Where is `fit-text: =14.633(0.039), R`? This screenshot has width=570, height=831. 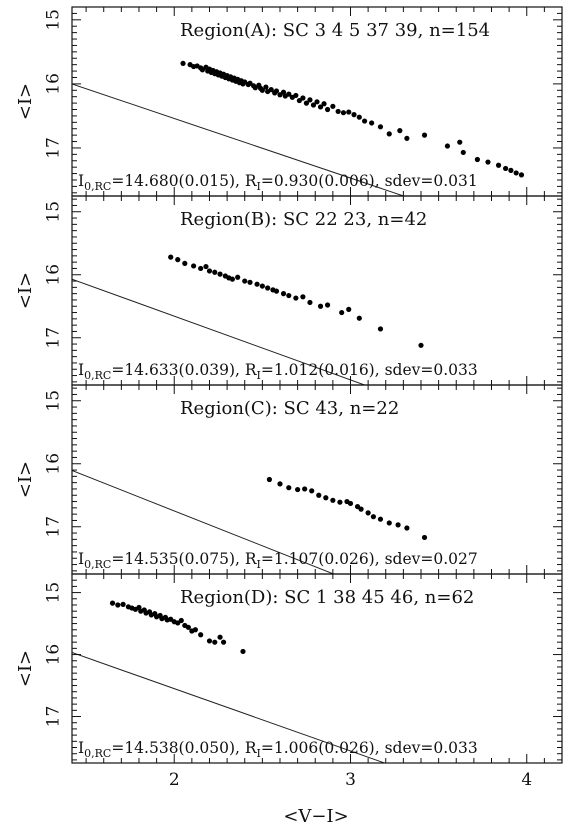
fit-text: =14.633(0.039), R is located at coordinates (184, 370).